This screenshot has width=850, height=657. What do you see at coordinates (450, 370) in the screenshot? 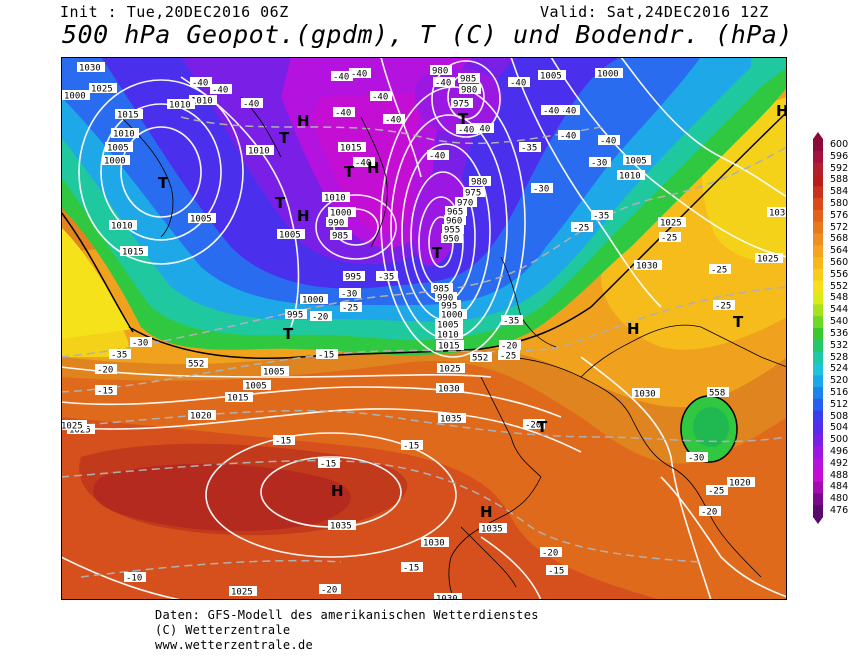
I see `pressure-label-text: 1025` at bounding box center [450, 370].